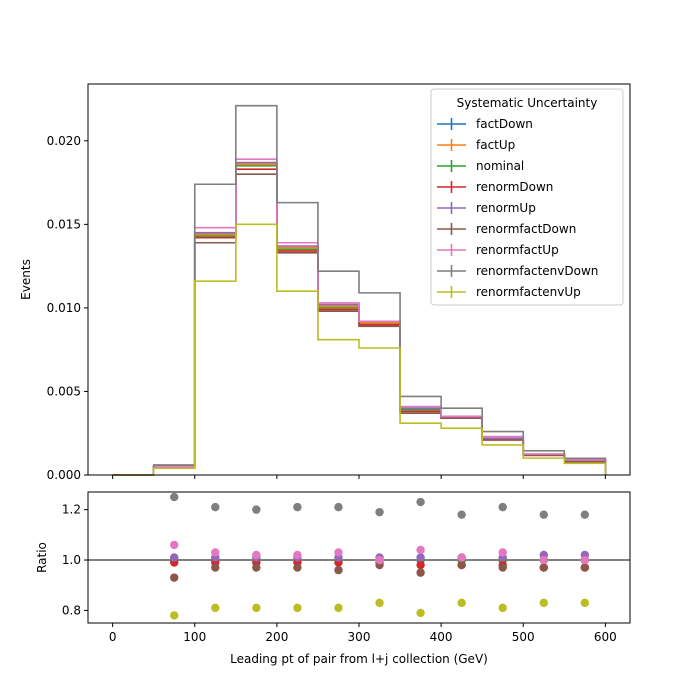  I want to click on legend-entry-renormfactenvUp: renormfactenvUp, so click(509, 292).